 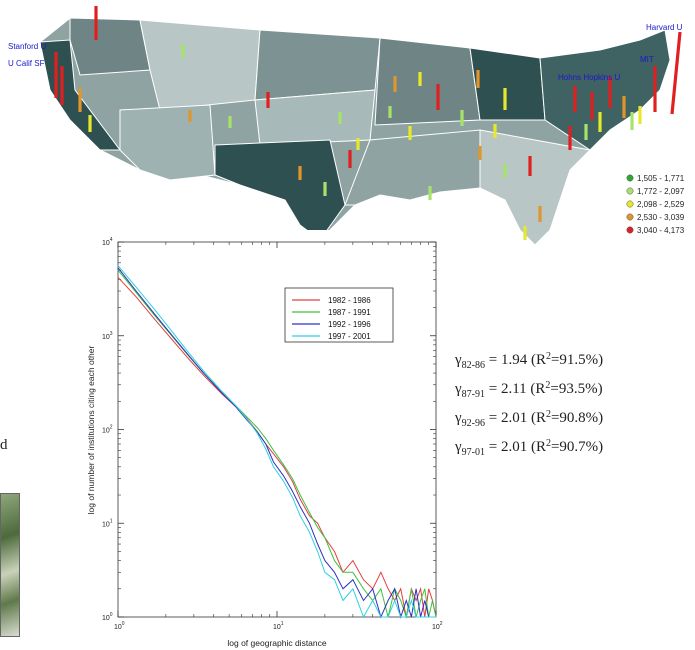 I want to click on gamma-row-1: γ87-91 = 2.11 (R2=93.5%), so click(x=529, y=390).